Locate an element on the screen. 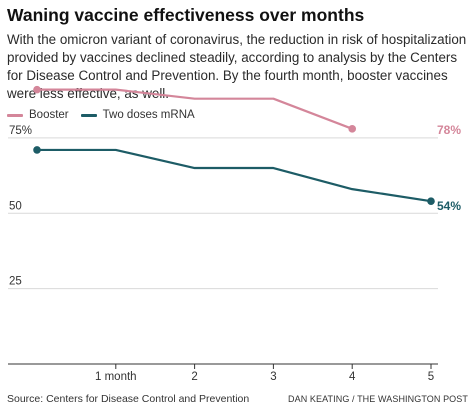 The image size is (474, 409). credit-note: DAN KEATING / THE WASHINGTON POST is located at coordinates (378, 399).